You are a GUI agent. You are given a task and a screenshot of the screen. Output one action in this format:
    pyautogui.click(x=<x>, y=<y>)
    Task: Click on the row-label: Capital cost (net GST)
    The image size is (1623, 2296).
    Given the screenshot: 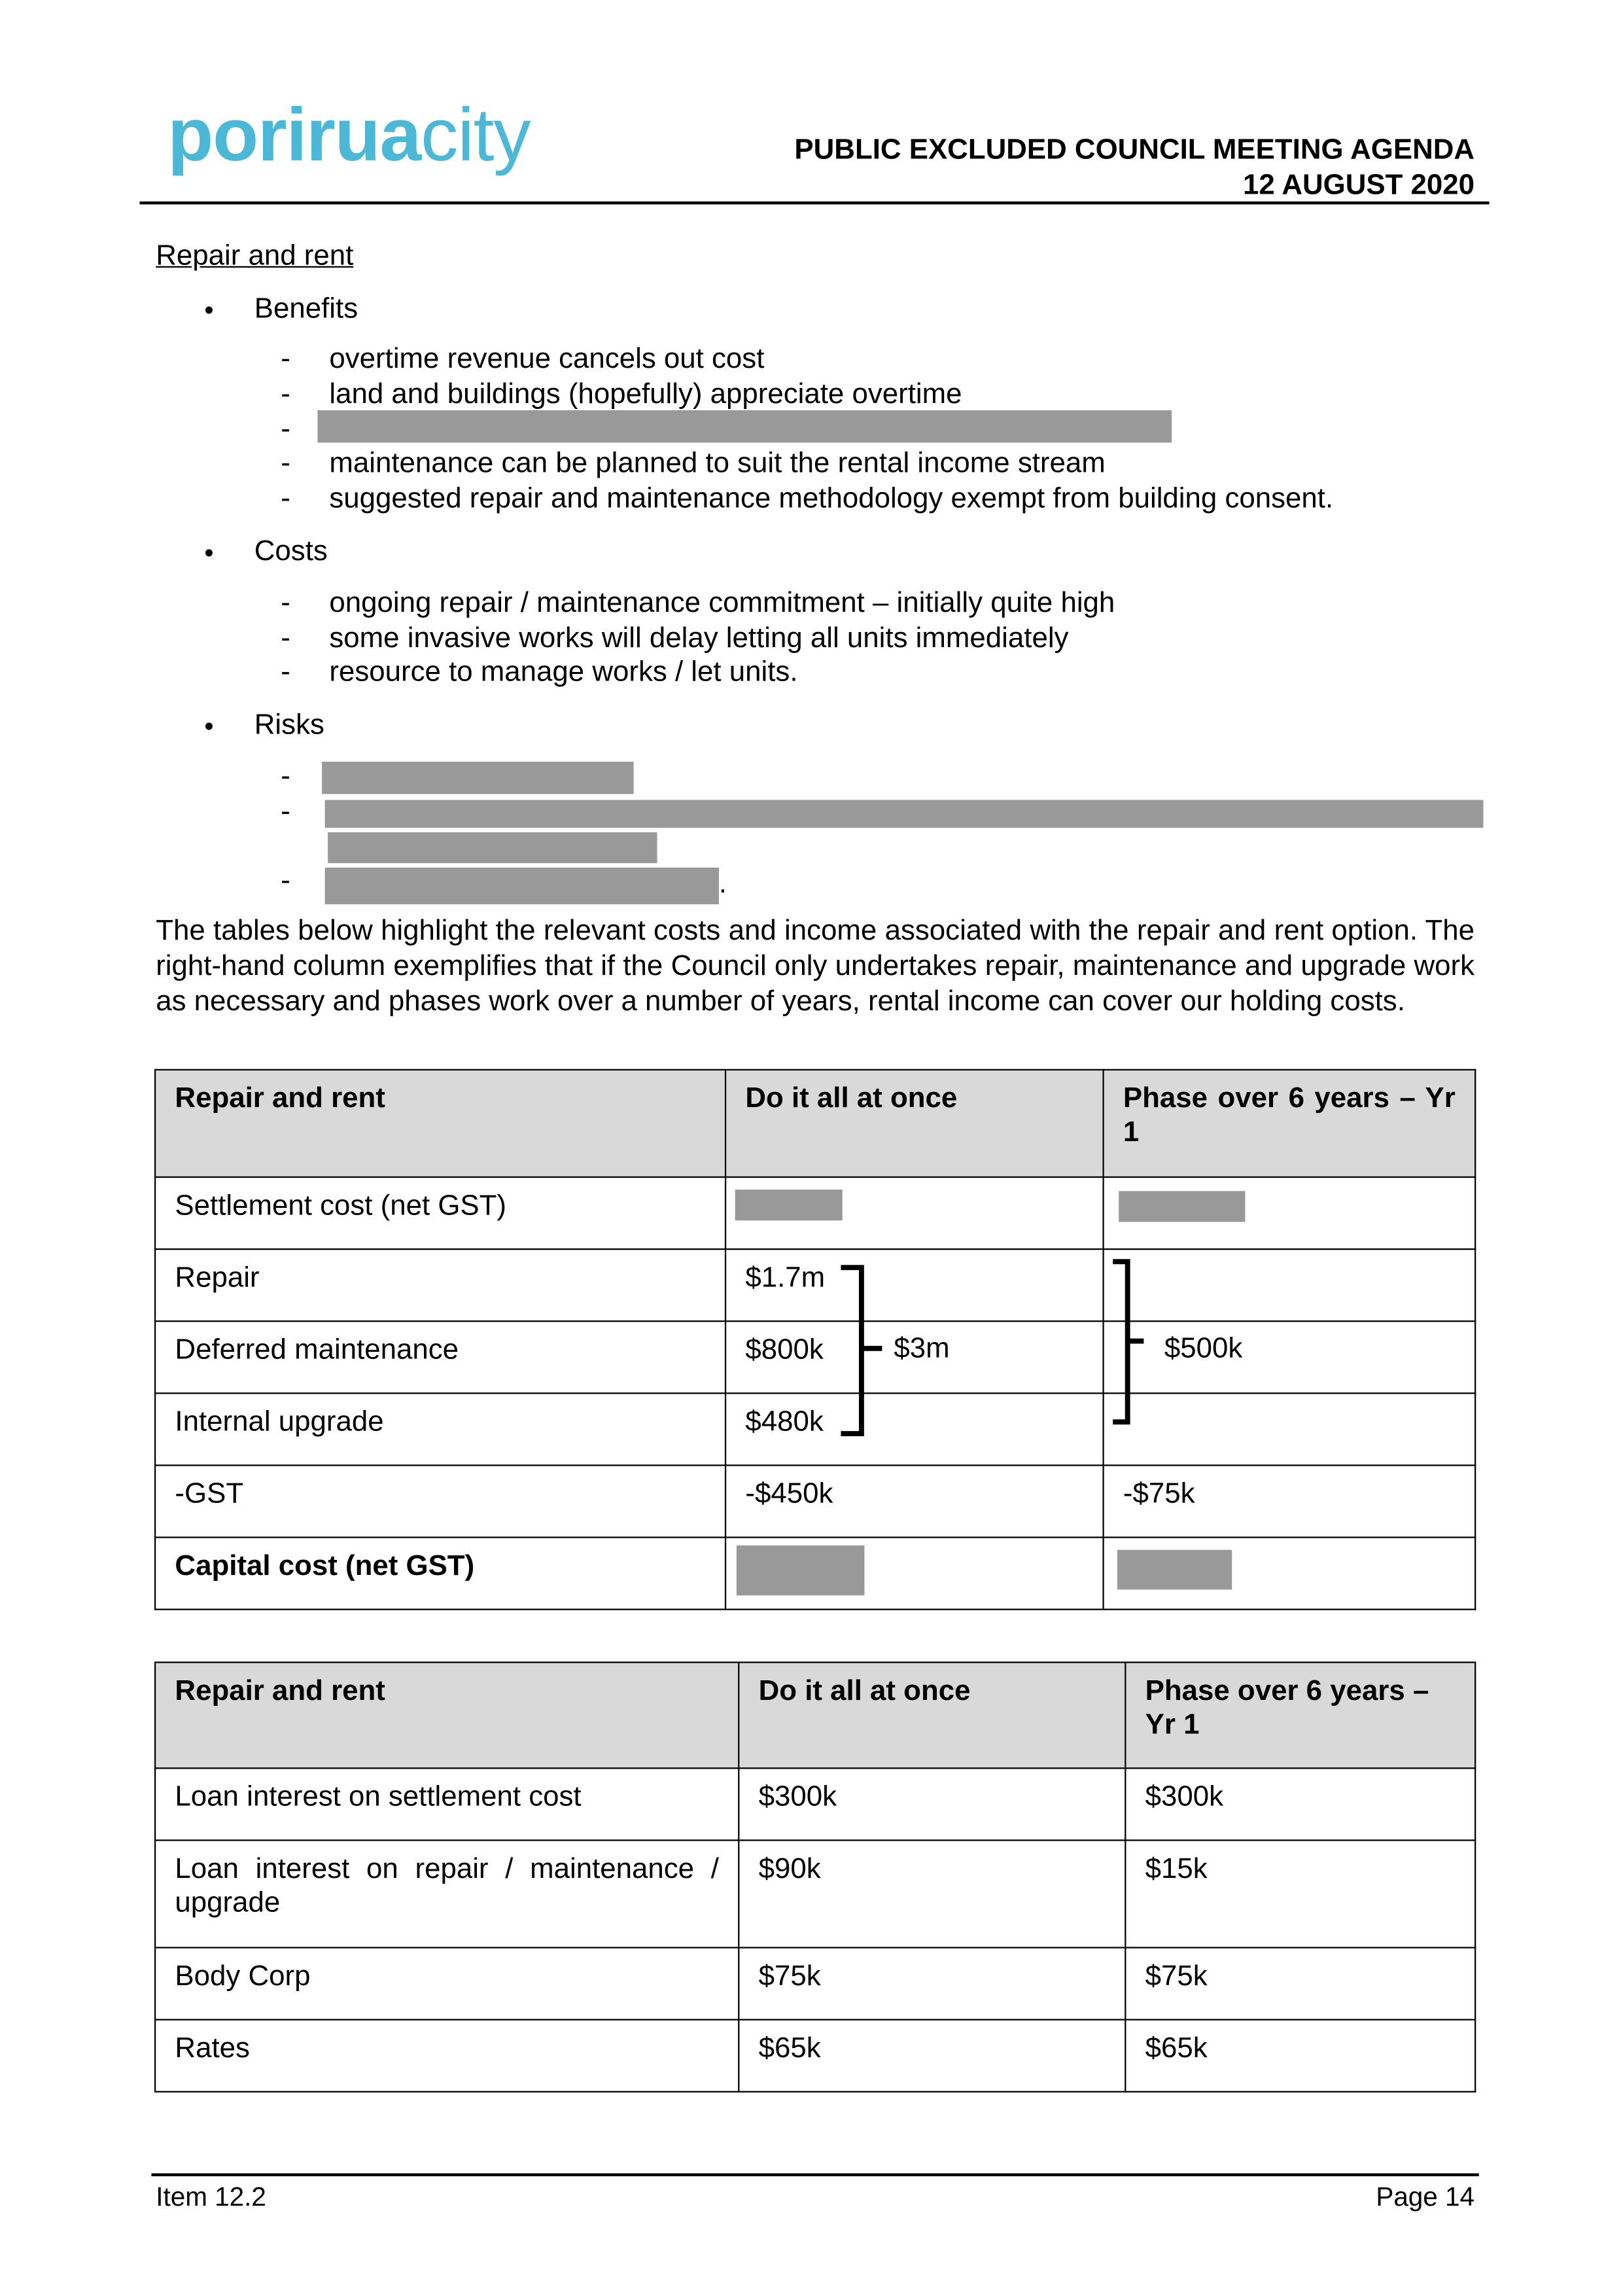 What is the action you would take?
    pyautogui.click(x=441, y=1573)
    